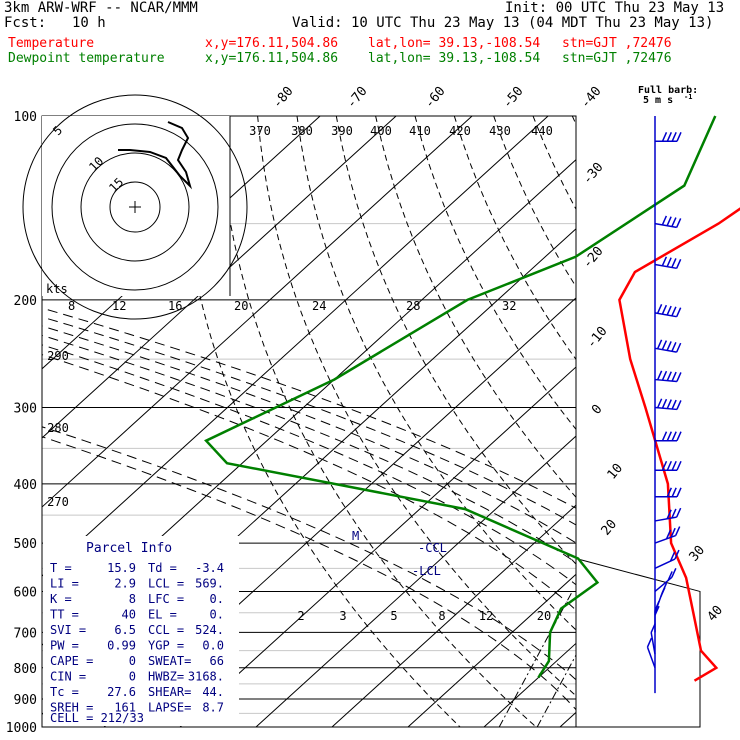 The height and width of the screenshot is (740, 740). Describe the element at coordinates (86, 58) in the screenshot. I see `dewpoint-legend-label: Dewpoint temperature` at that location.